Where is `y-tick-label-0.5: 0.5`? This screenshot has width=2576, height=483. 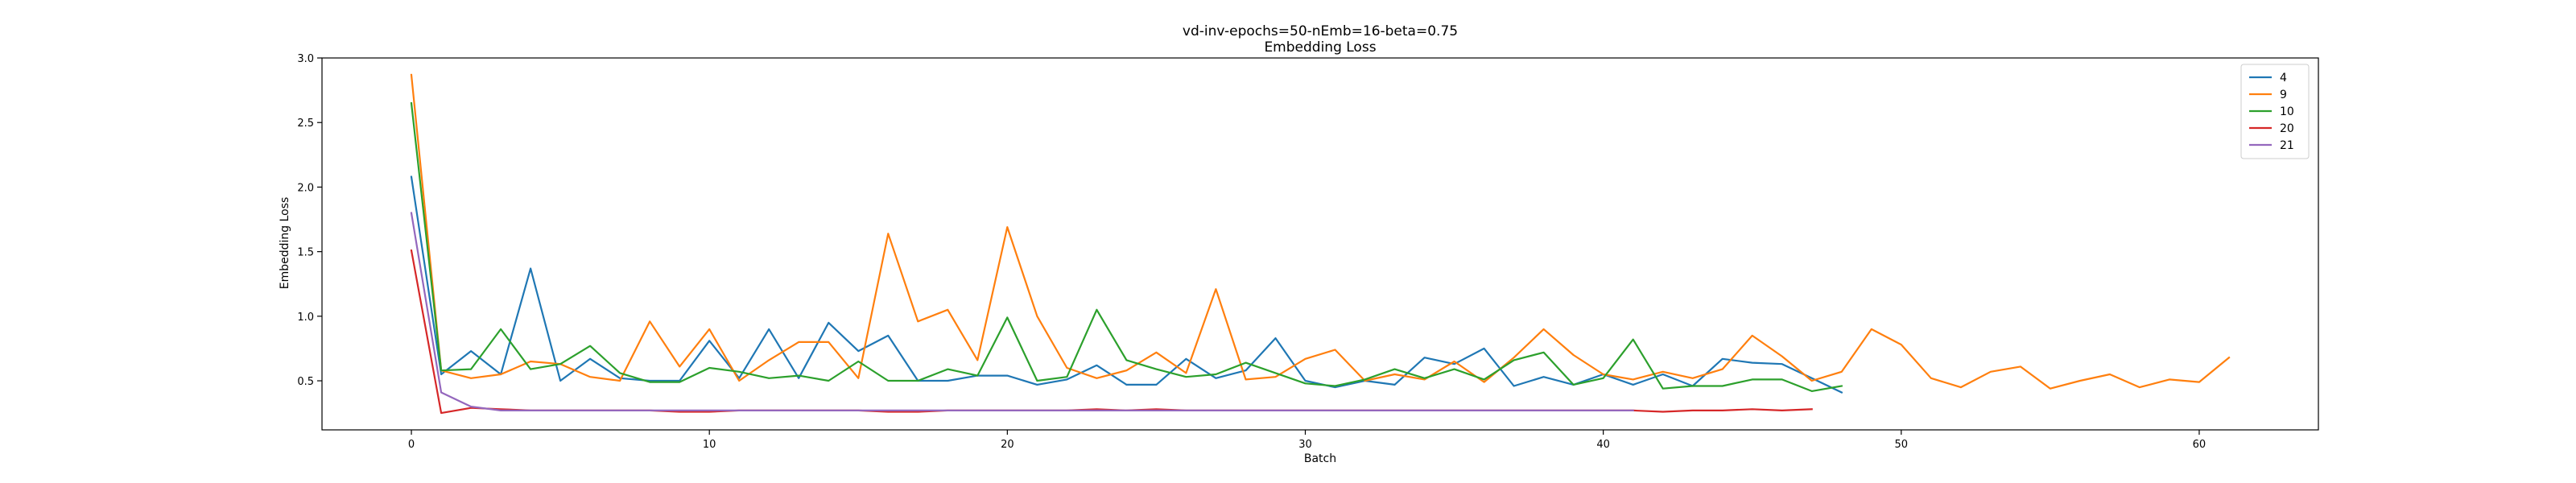
y-tick-label-0.5: 0.5 is located at coordinates (305, 382).